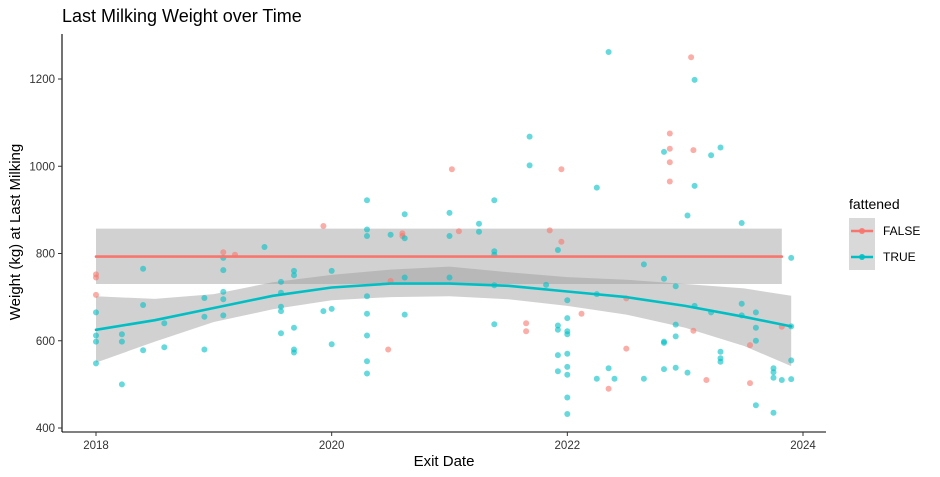 The image size is (940, 477). I want to click on y-tick-label: 1000, so click(42, 167).